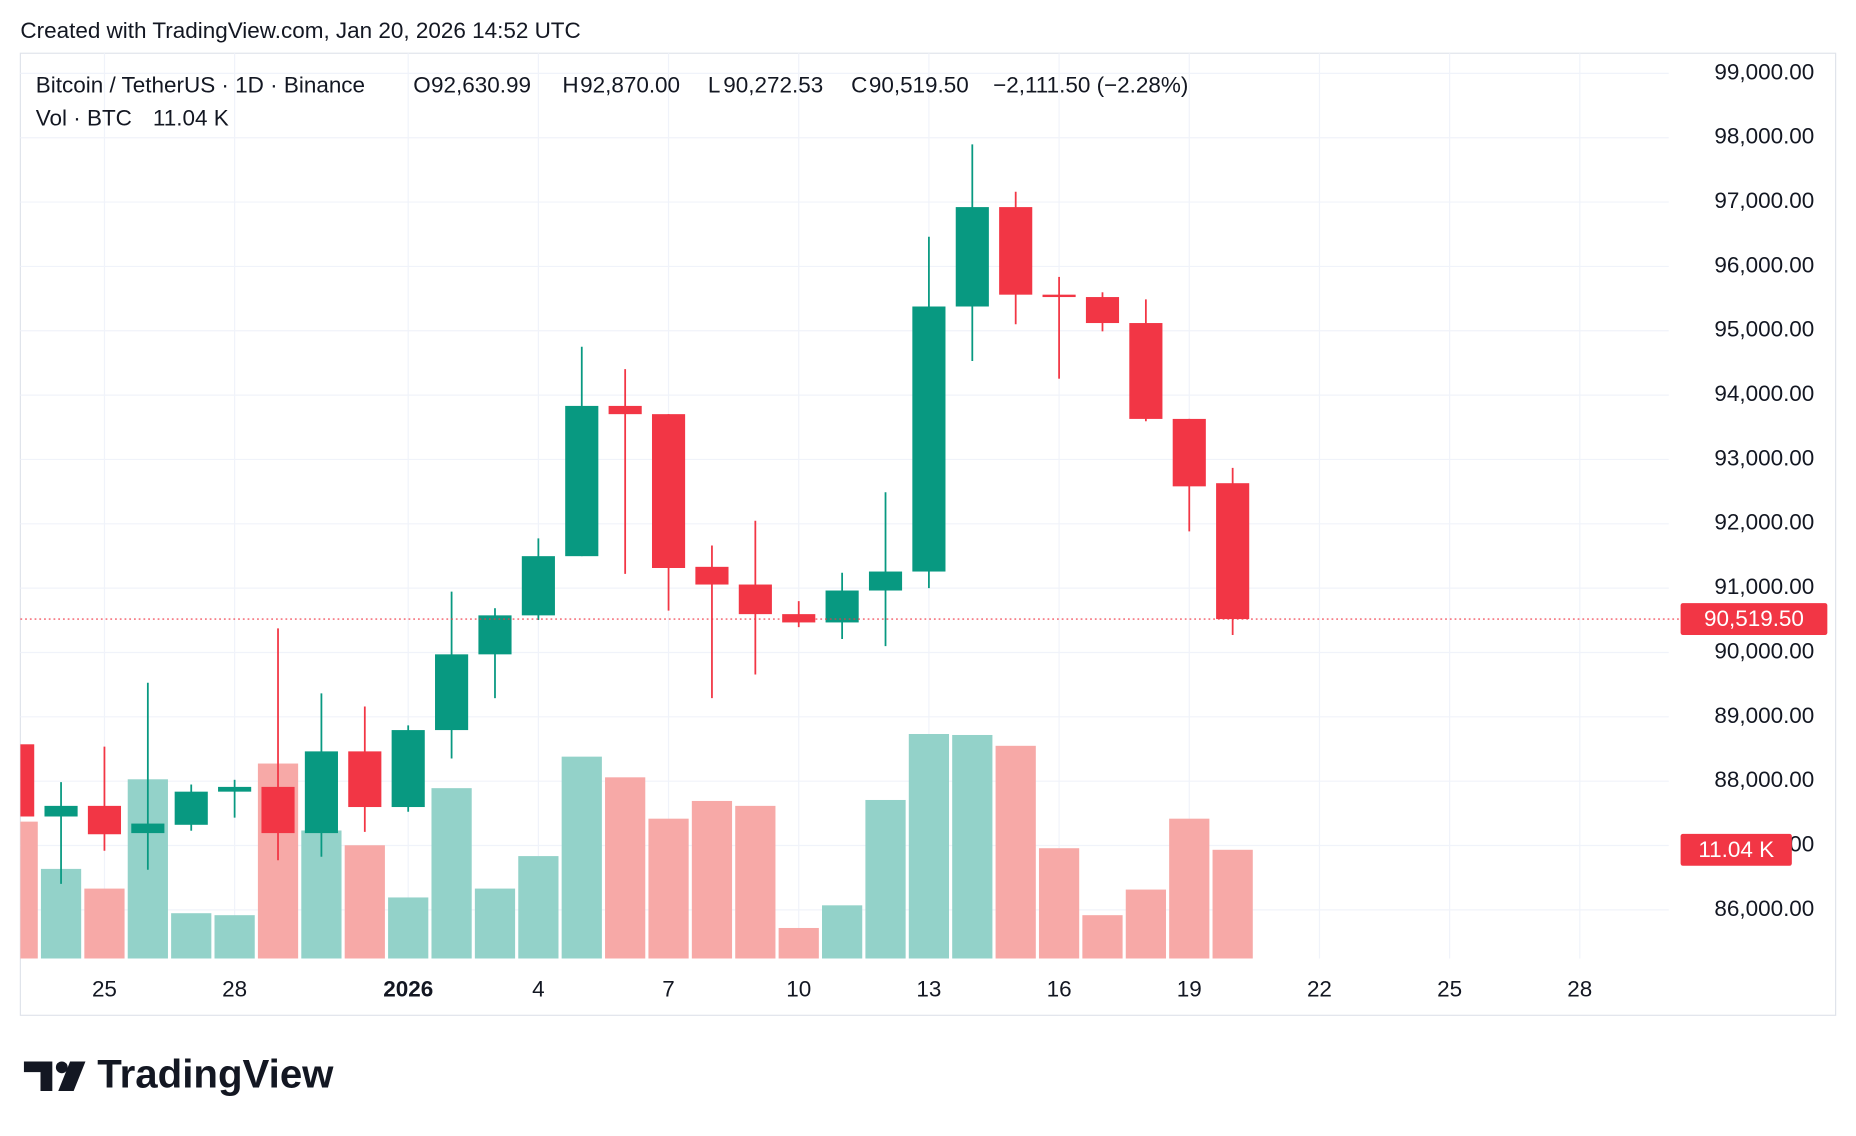 Image resolution: width=1856 pixels, height=1136 pixels. Describe the element at coordinates (1059, 988) in the screenshot. I see `x-tick-label: 16` at that location.